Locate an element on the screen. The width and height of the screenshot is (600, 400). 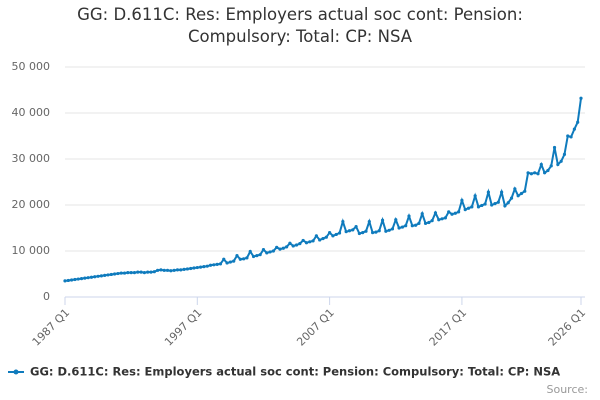
y-tick-label: 40 000 is located at coordinates (31, 112).